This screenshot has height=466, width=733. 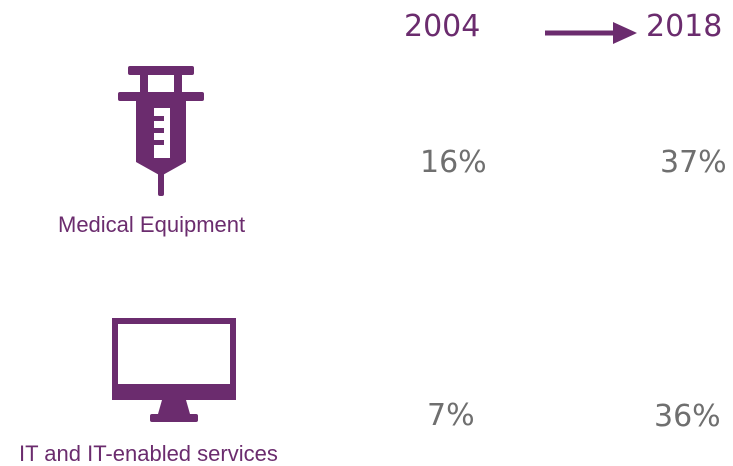 What do you see at coordinates (453, 162) in the screenshot?
I see `value-2004-medical: 16%` at bounding box center [453, 162].